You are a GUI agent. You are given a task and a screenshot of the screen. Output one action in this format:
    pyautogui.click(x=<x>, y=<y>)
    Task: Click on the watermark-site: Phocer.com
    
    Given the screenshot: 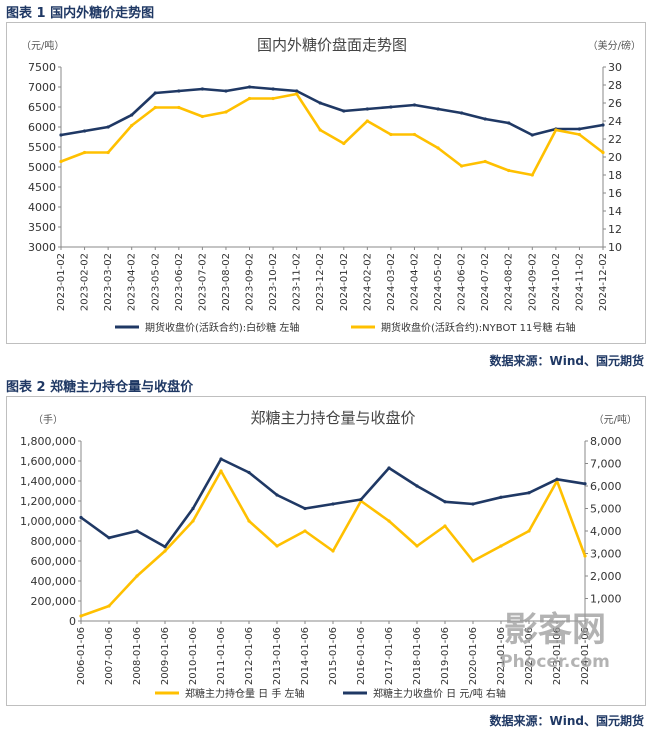 What is the action you would take?
    pyautogui.click(x=555, y=662)
    